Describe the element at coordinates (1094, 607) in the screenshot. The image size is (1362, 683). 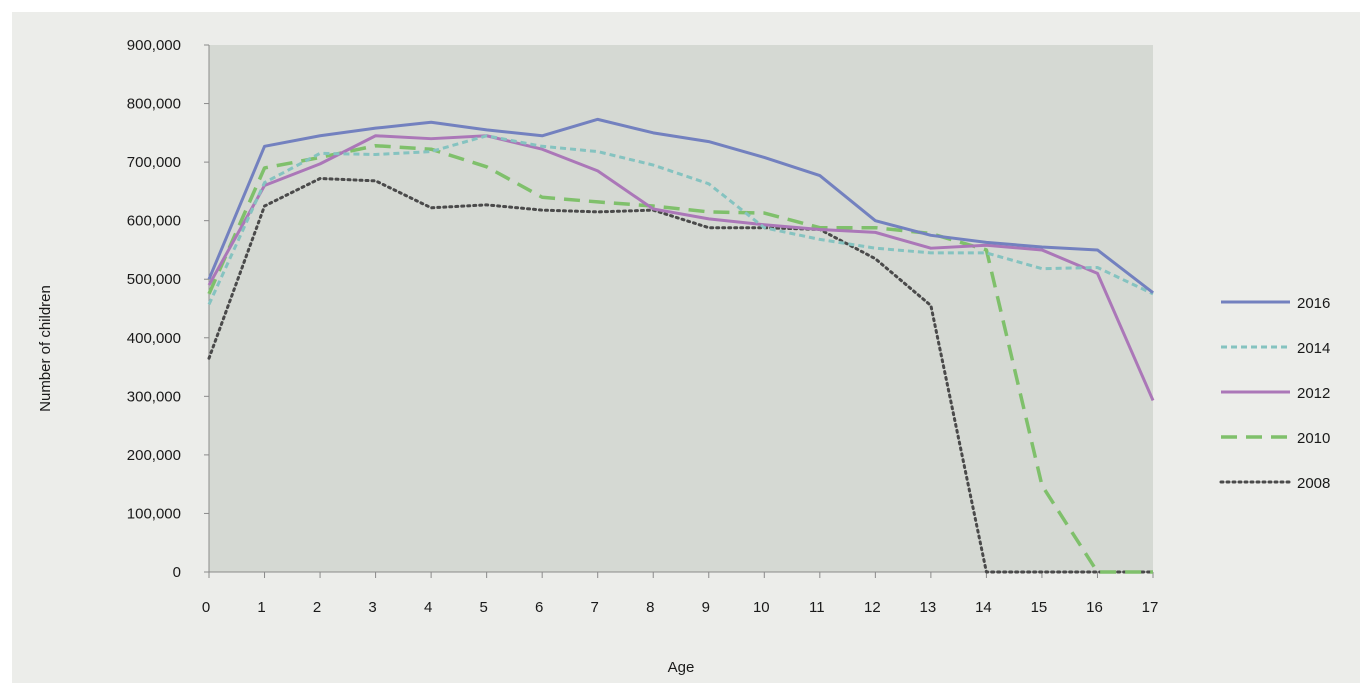
I see `x-tick-label: 16` at that location.